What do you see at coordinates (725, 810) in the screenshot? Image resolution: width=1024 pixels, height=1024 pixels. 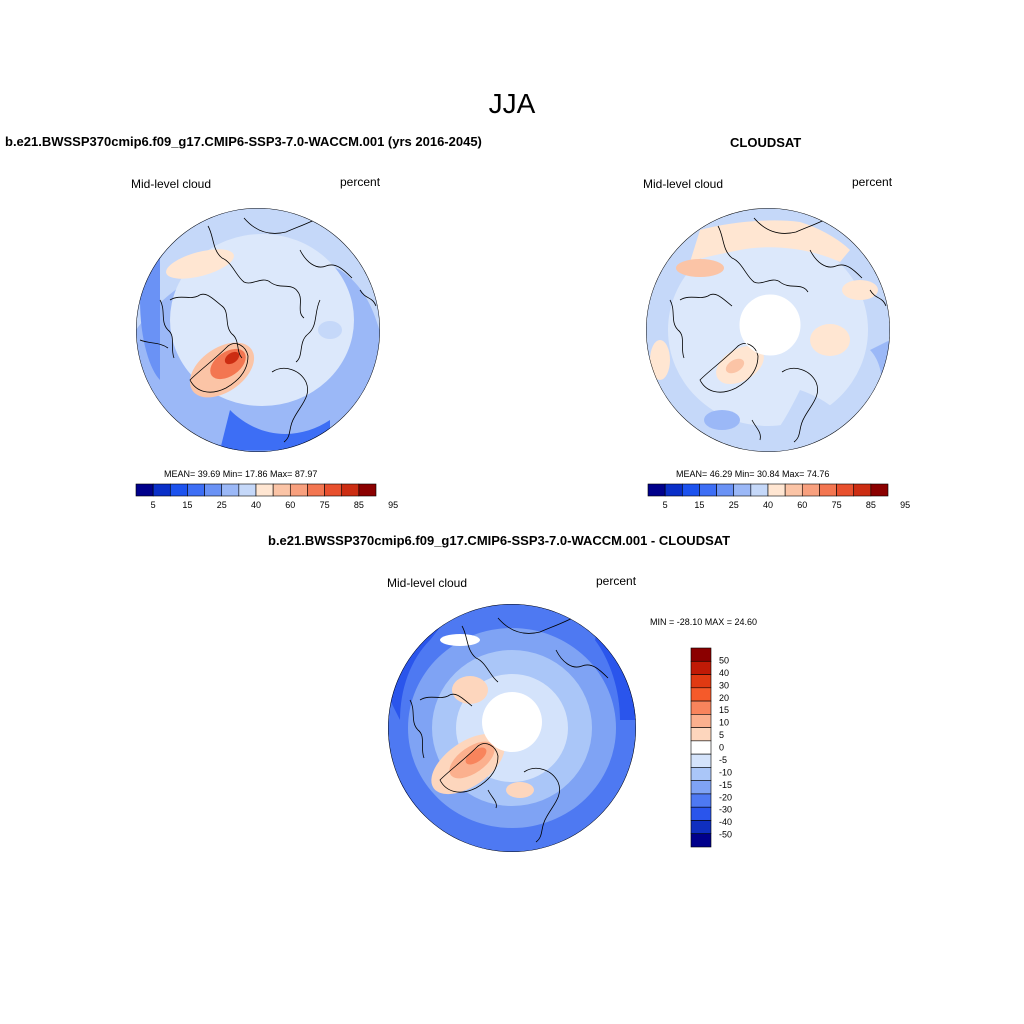 I see `panel3-colorbar-tick-label: -30` at bounding box center [725, 810].